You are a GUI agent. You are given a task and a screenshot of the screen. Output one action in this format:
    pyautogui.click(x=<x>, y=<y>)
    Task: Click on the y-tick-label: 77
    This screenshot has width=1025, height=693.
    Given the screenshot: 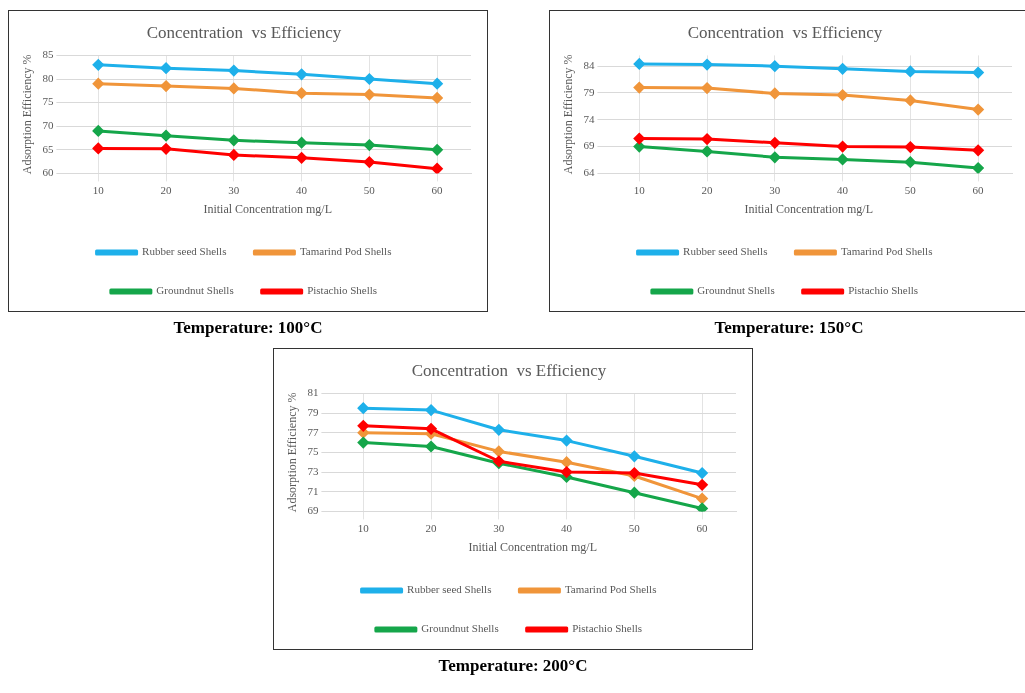 What is the action you would take?
    pyautogui.click(x=313, y=431)
    